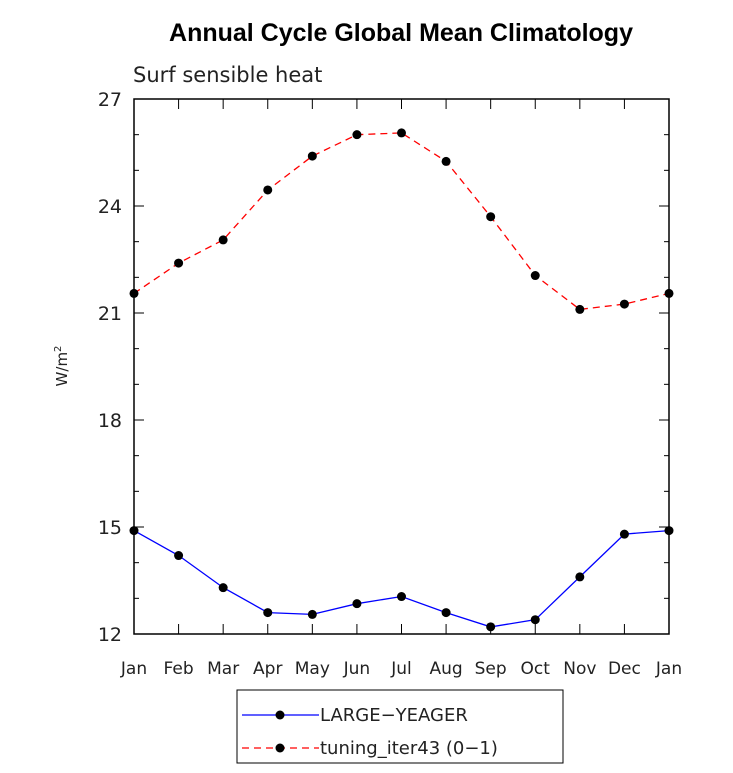 The height and width of the screenshot is (773, 733). Describe the element at coordinates (536, 669) in the screenshot. I see `x-tick-label: Oct` at that location.